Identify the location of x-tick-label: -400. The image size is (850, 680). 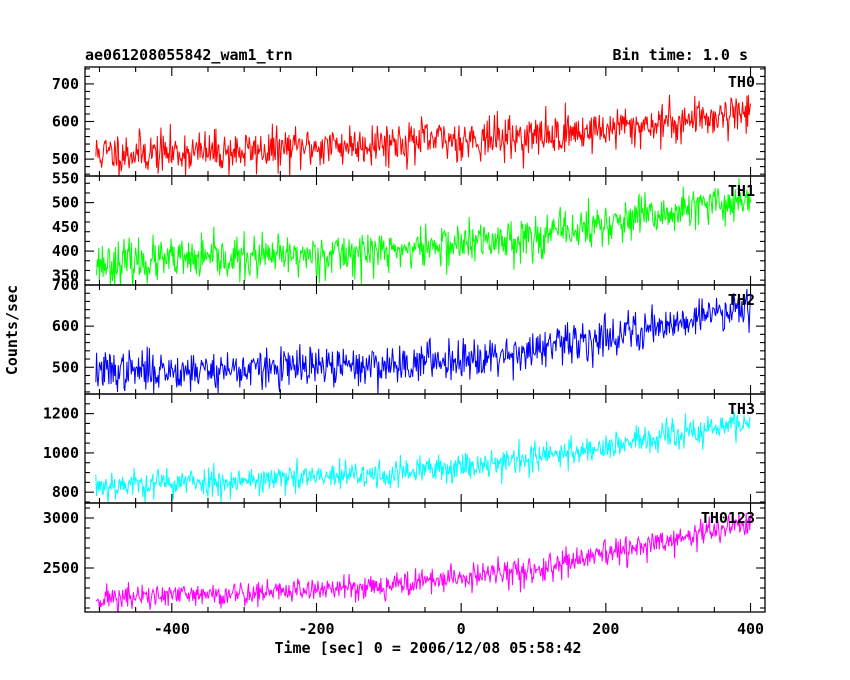
(172, 629).